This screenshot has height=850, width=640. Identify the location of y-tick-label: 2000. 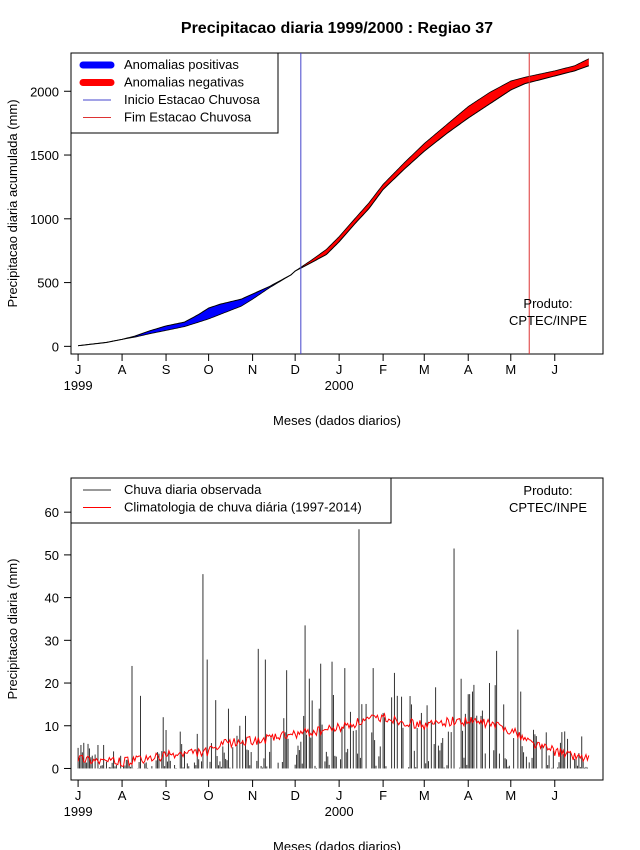
(44, 91).